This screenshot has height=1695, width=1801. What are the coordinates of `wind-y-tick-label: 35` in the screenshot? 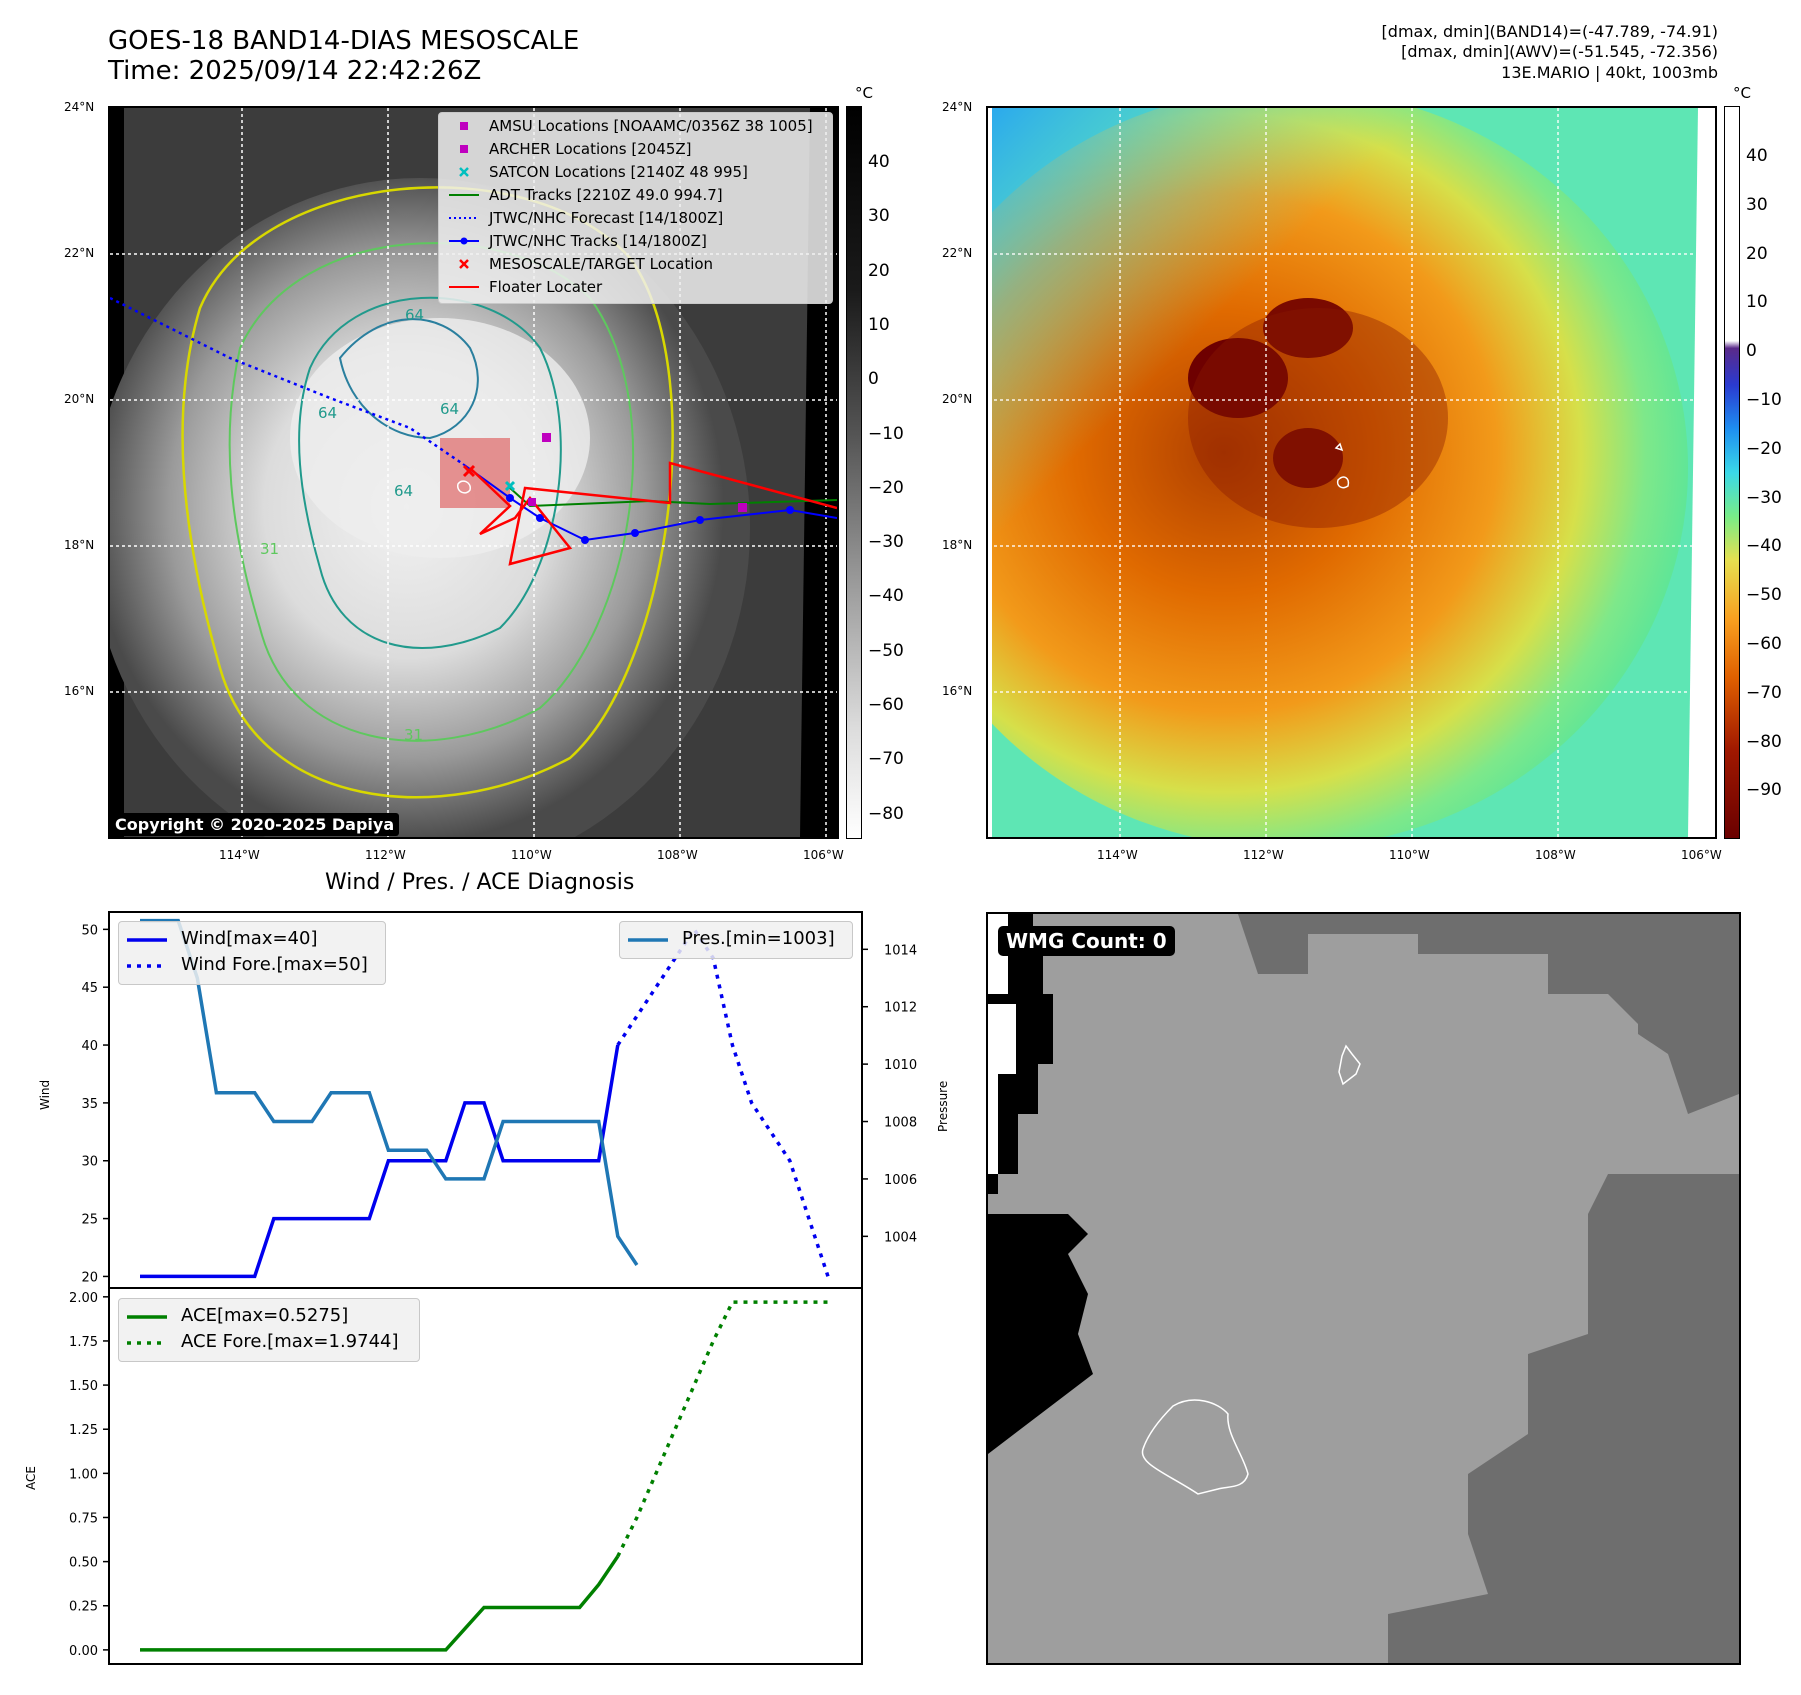 It's located at (89, 1104).